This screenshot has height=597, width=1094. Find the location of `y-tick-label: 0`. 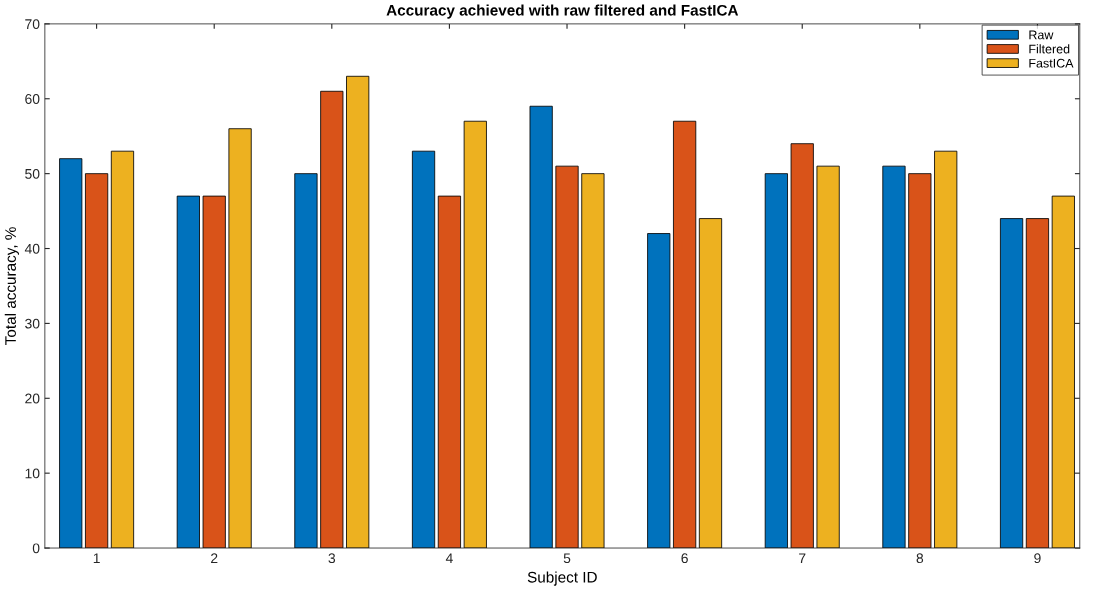

y-tick-label: 0 is located at coordinates (36, 548).